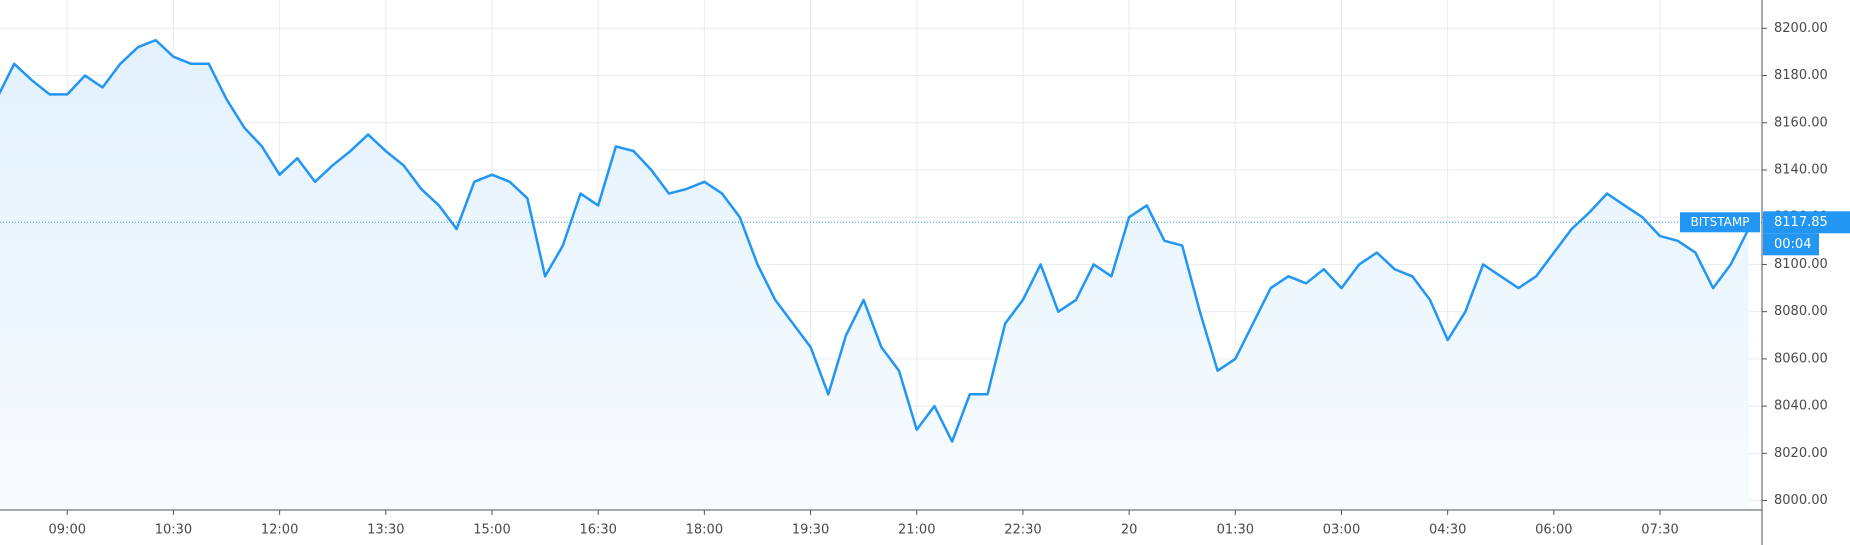 This screenshot has width=1850, height=545. I want to click on price-badge, so click(1806, 222).